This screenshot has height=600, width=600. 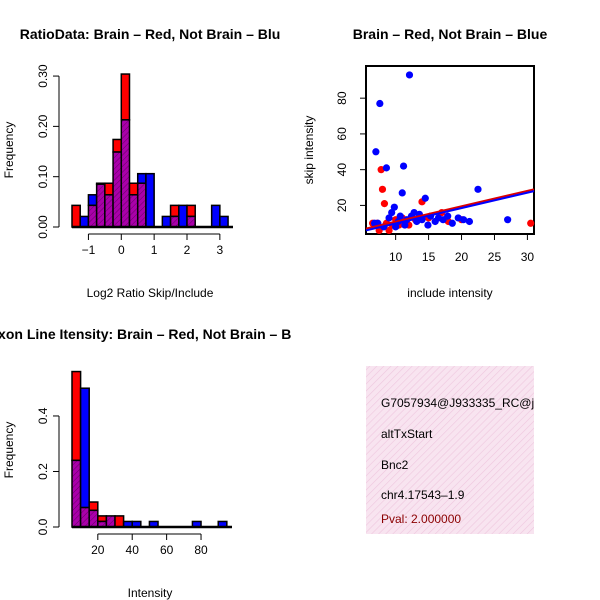 What do you see at coordinates (407, 434) in the screenshot?
I see `event-type-text: altTxStart` at bounding box center [407, 434].